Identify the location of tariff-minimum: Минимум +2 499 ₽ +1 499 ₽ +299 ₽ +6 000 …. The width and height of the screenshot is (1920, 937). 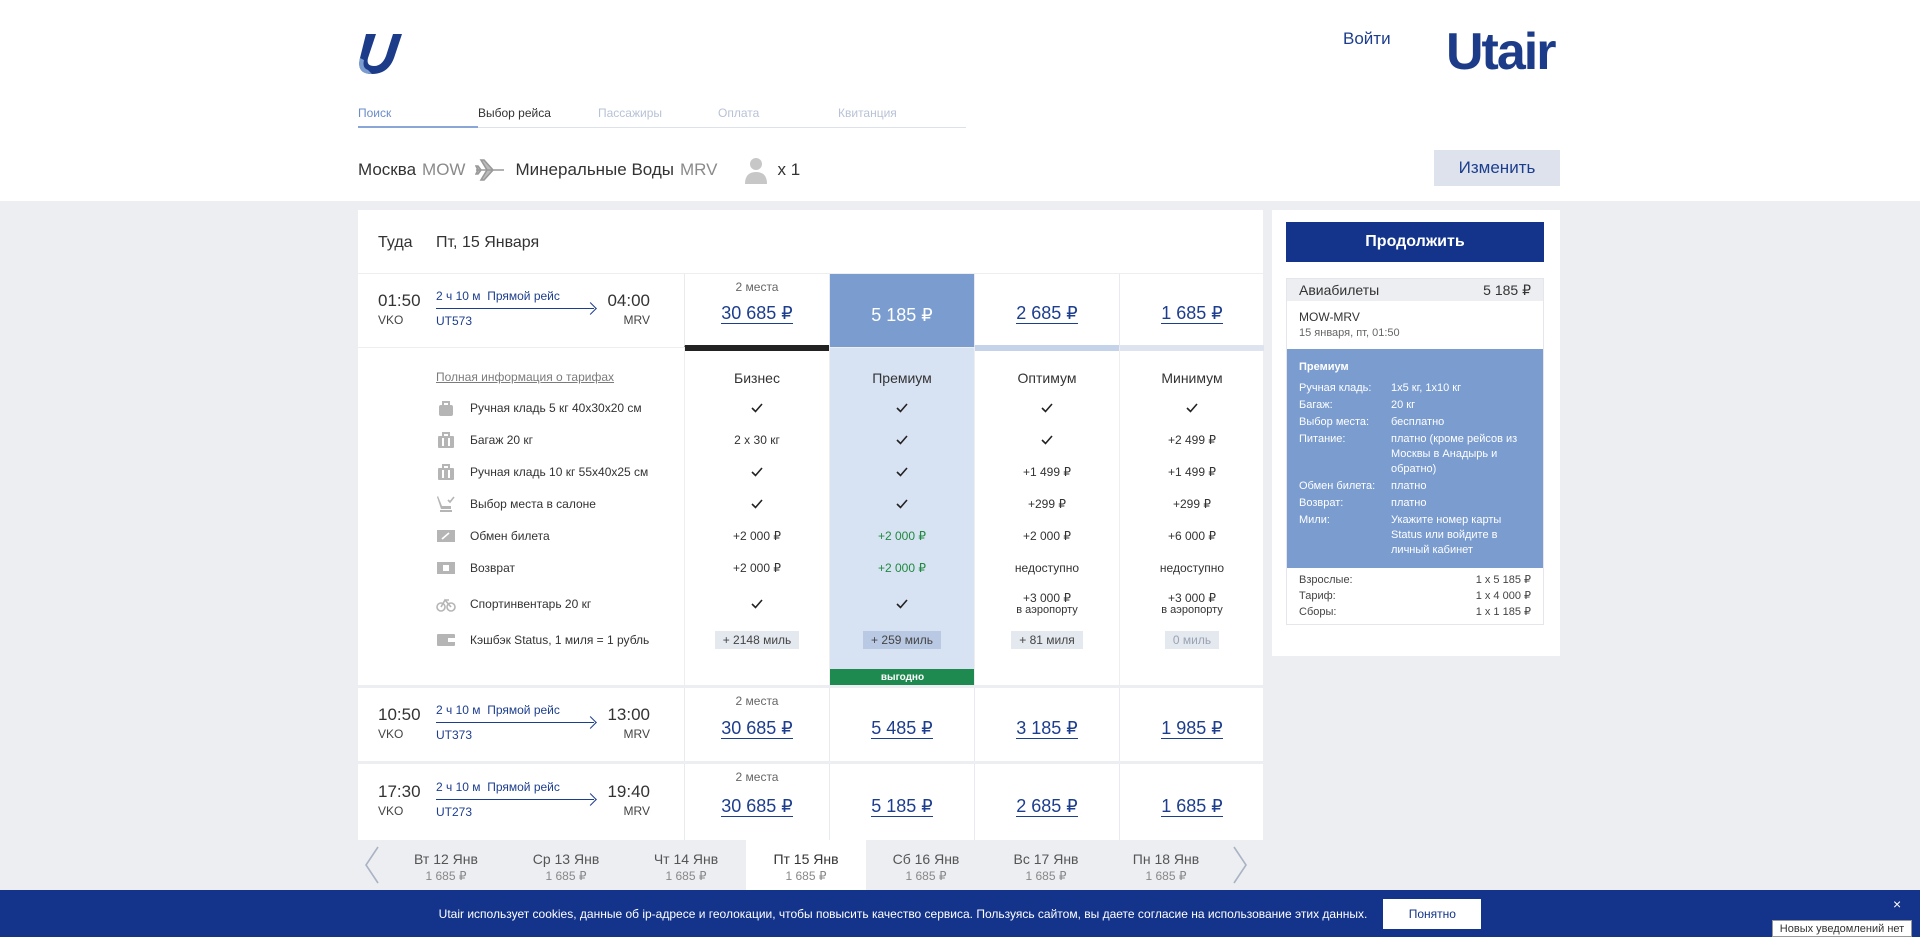
(1191, 516).